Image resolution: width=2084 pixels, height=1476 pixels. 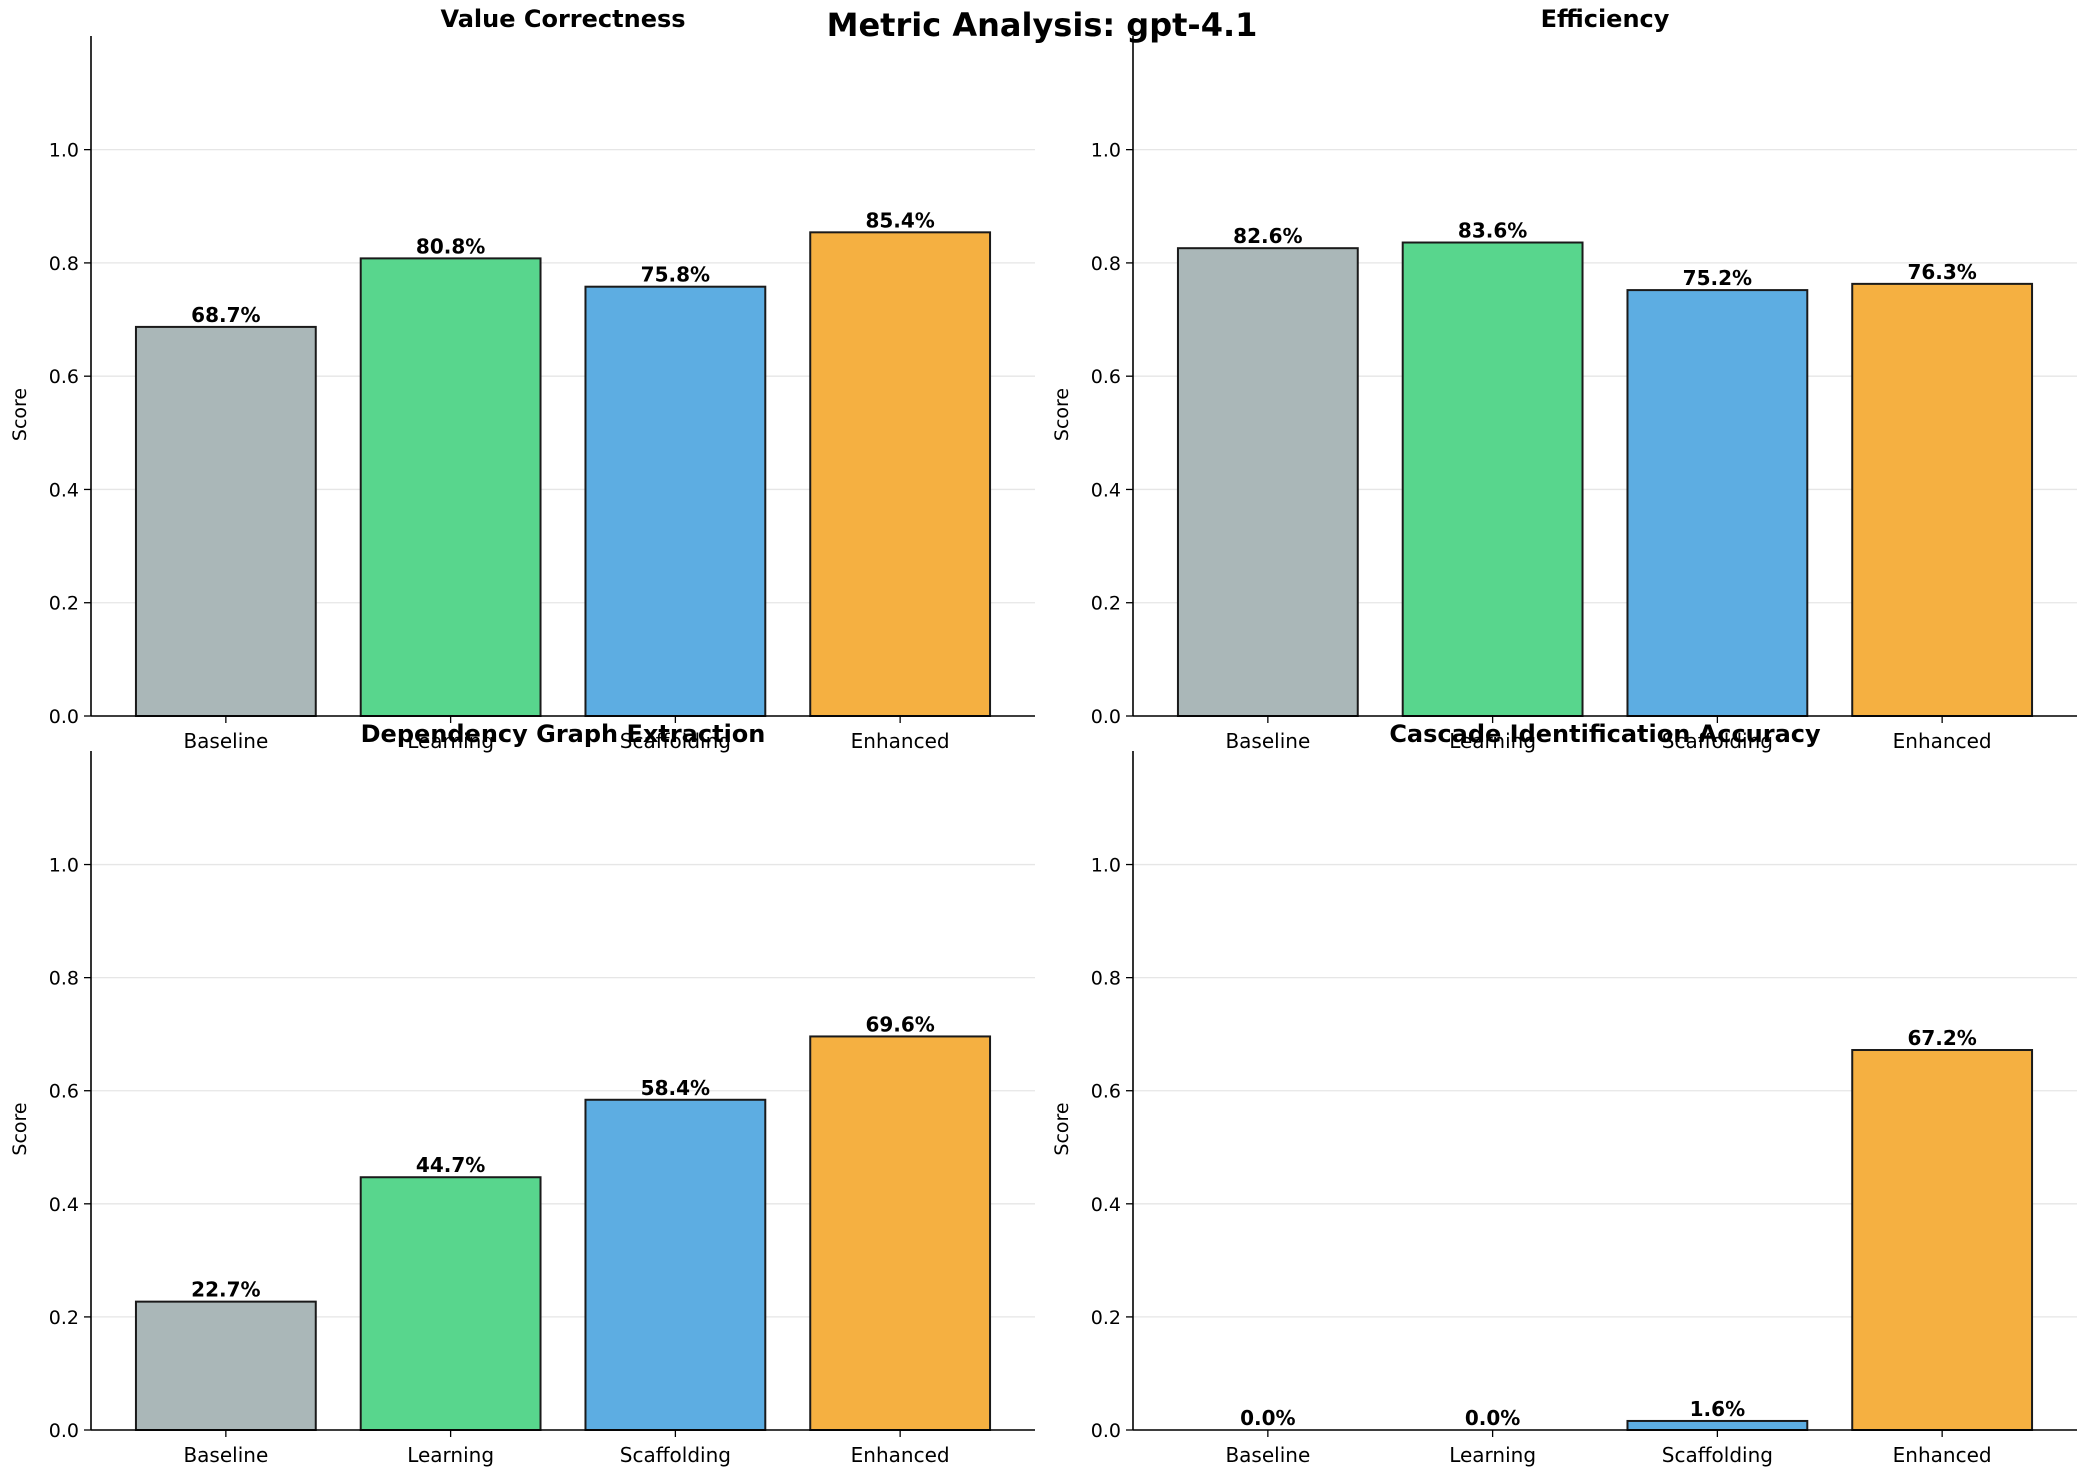 What do you see at coordinates (1605, 19) in the screenshot?
I see `panel-title: Efficiency` at bounding box center [1605, 19].